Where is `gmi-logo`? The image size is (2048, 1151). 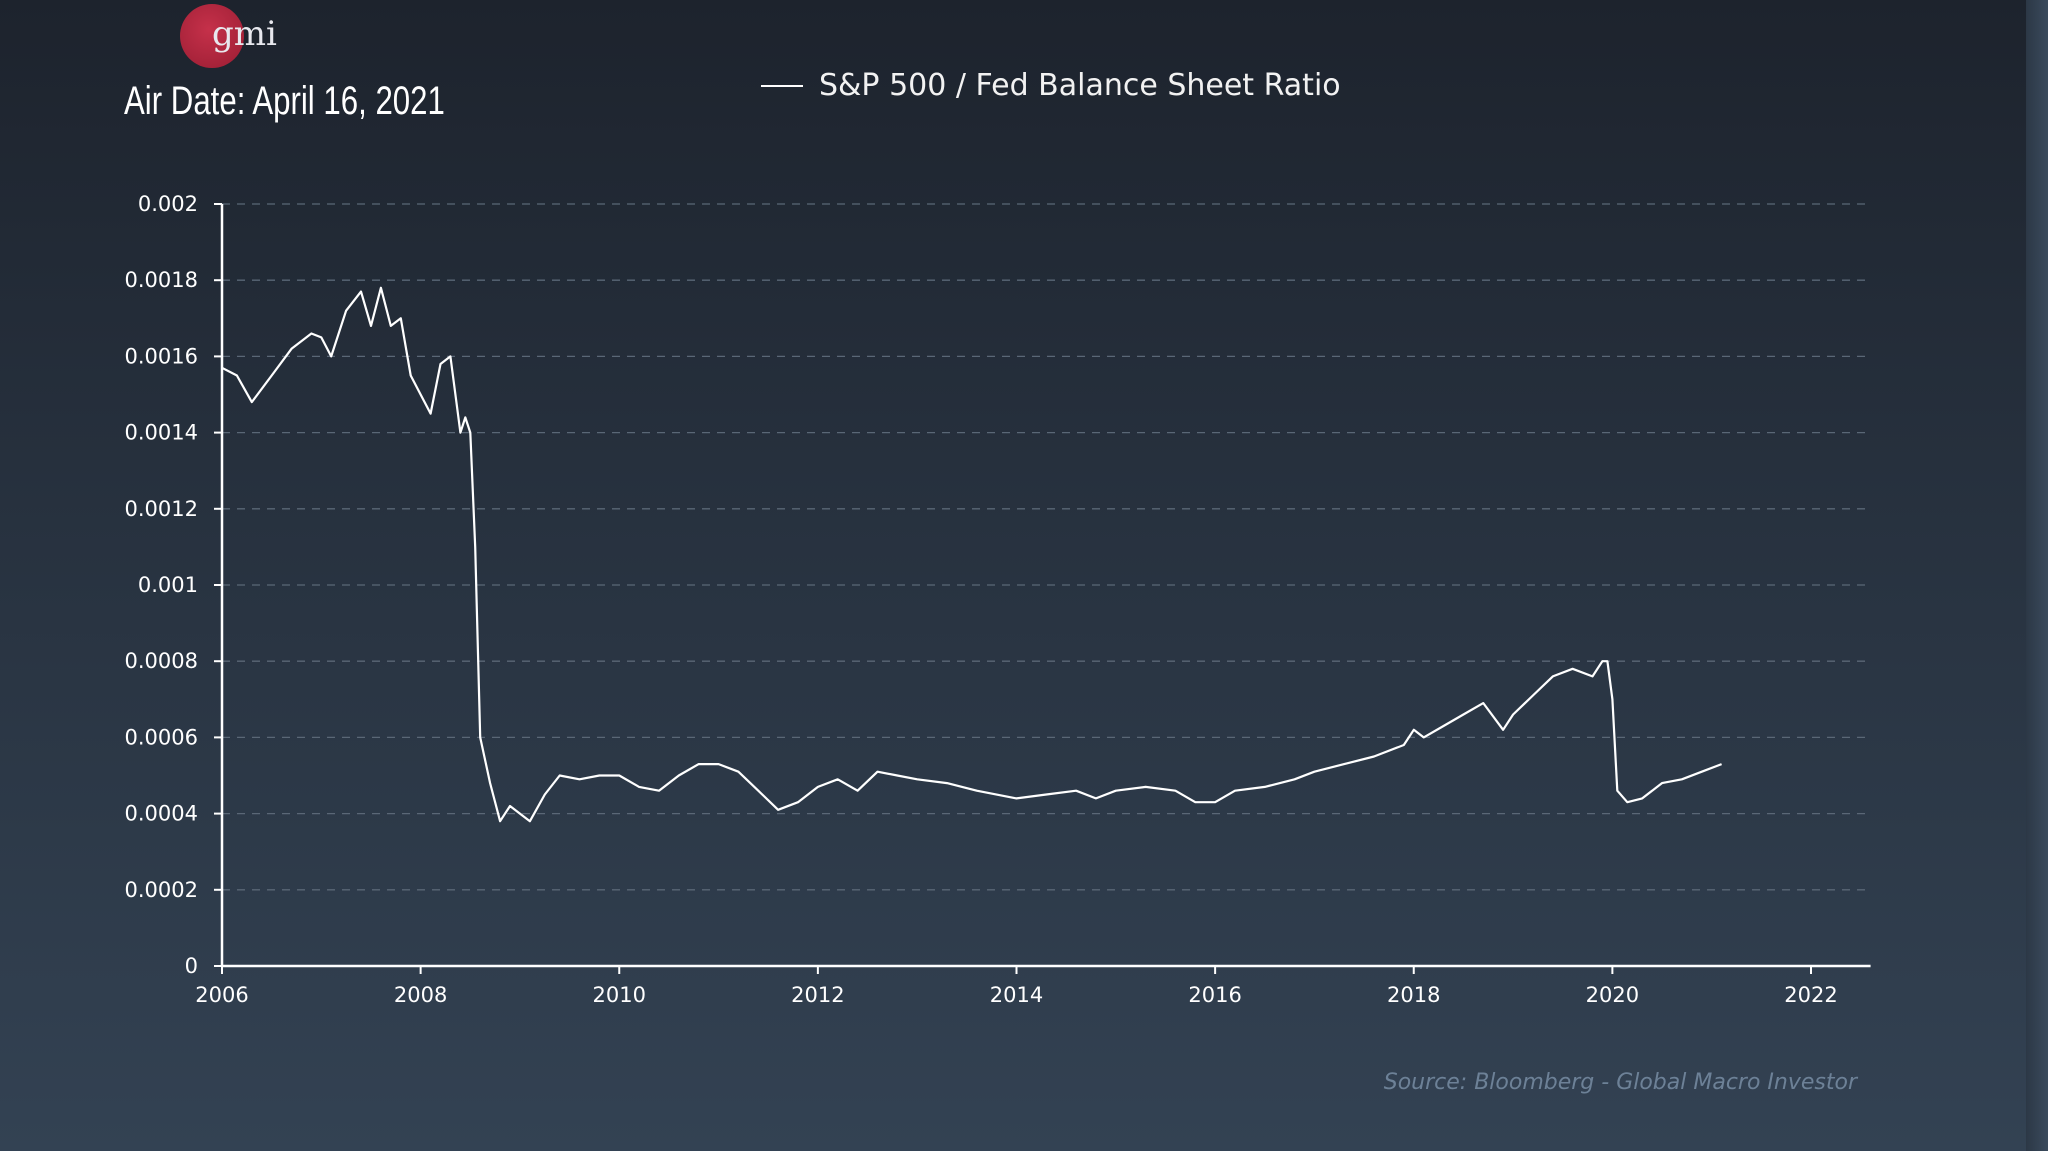 gmi-logo is located at coordinates (212, 36).